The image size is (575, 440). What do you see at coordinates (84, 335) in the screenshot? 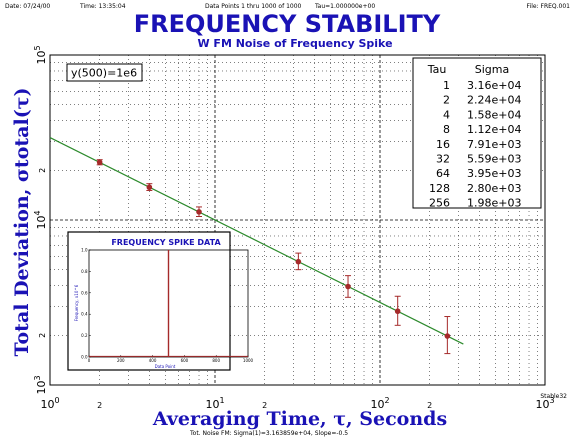
I see `inset-y-tick-label: 0.2` at bounding box center [84, 335].